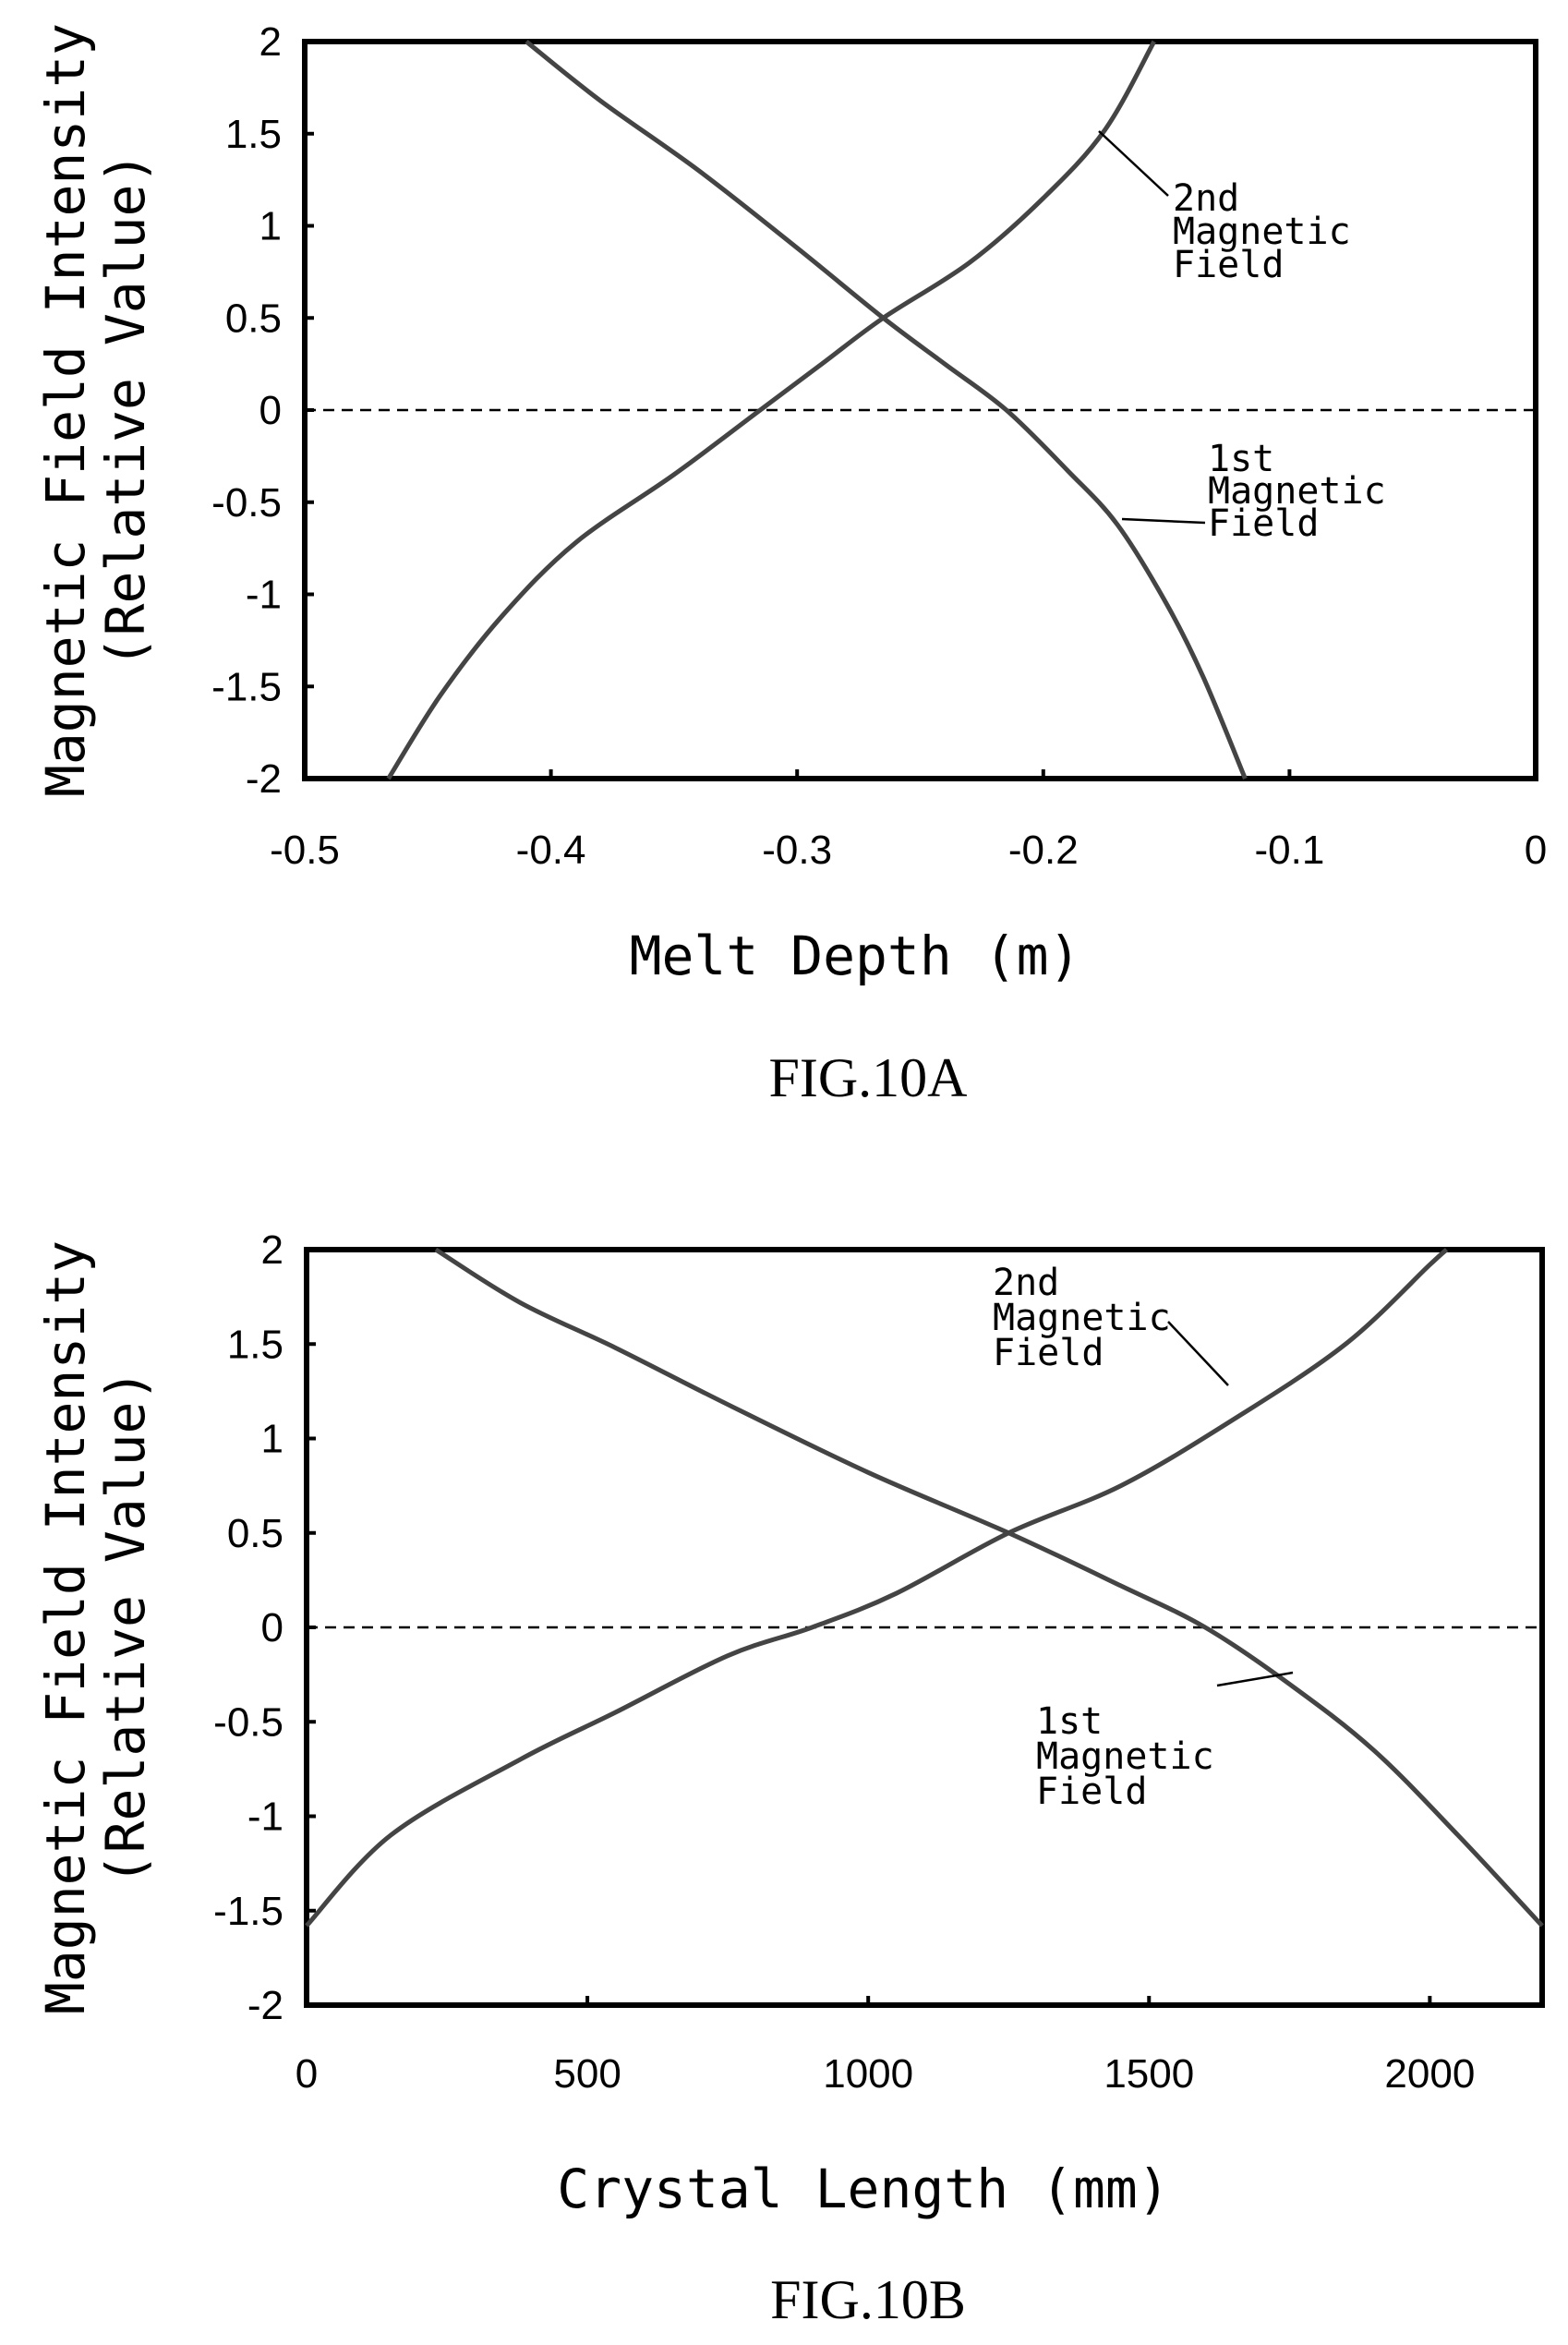 The image size is (1568, 2345). Describe the element at coordinates (868, 2299) in the screenshot. I see `figure-caption: FIG.10B` at that location.